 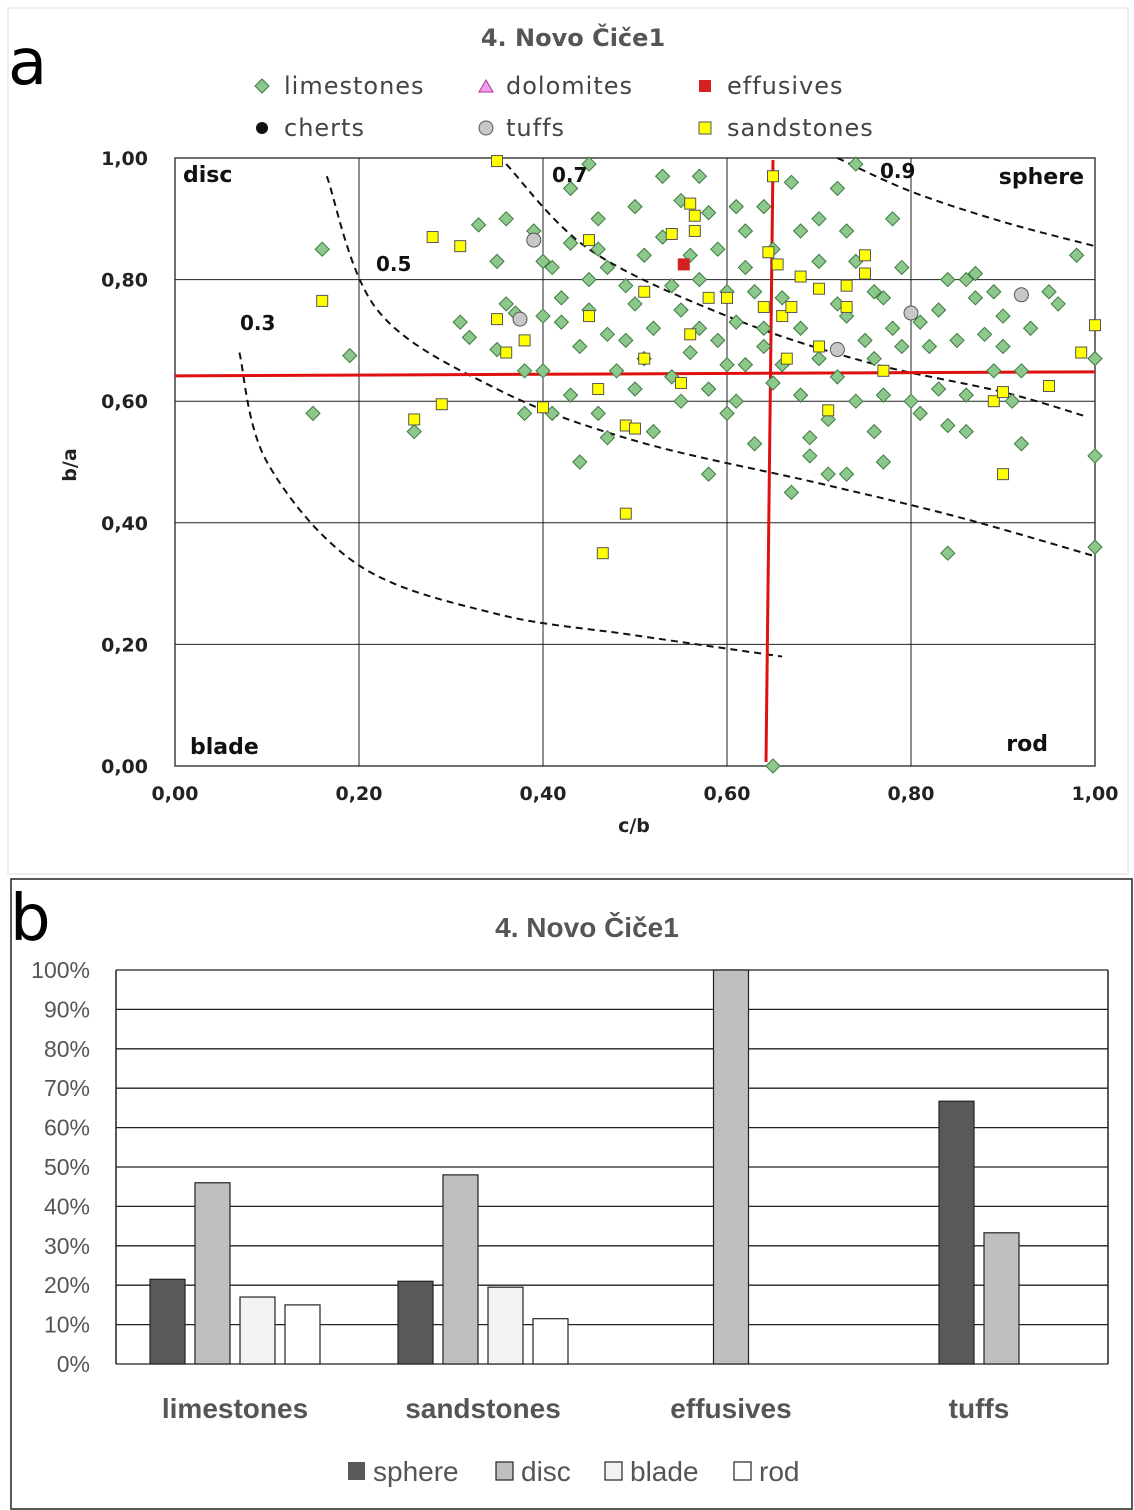 What do you see at coordinates (124, 281) in the screenshot?
I see `chart-a-y-tick-label: 0,80` at bounding box center [124, 281].